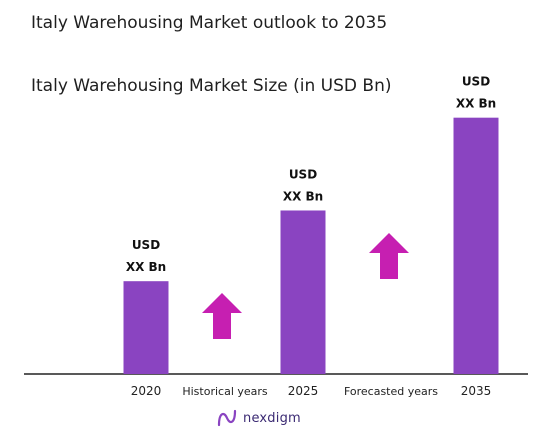 The image size is (540, 439). What do you see at coordinates (476, 82) in the screenshot?
I see `data-label-2035-1: USD` at bounding box center [476, 82].